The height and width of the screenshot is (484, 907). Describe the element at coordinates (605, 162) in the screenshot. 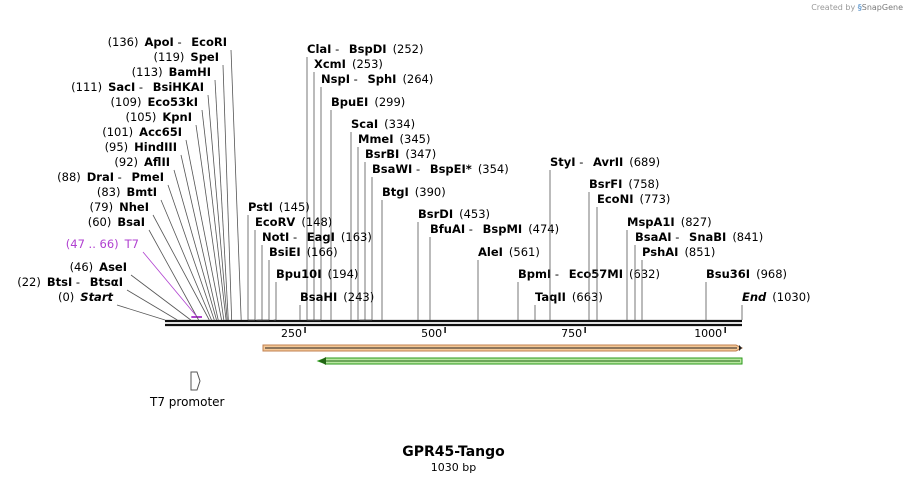

I see `site-label-right: StyI - AvrII (689)` at that location.